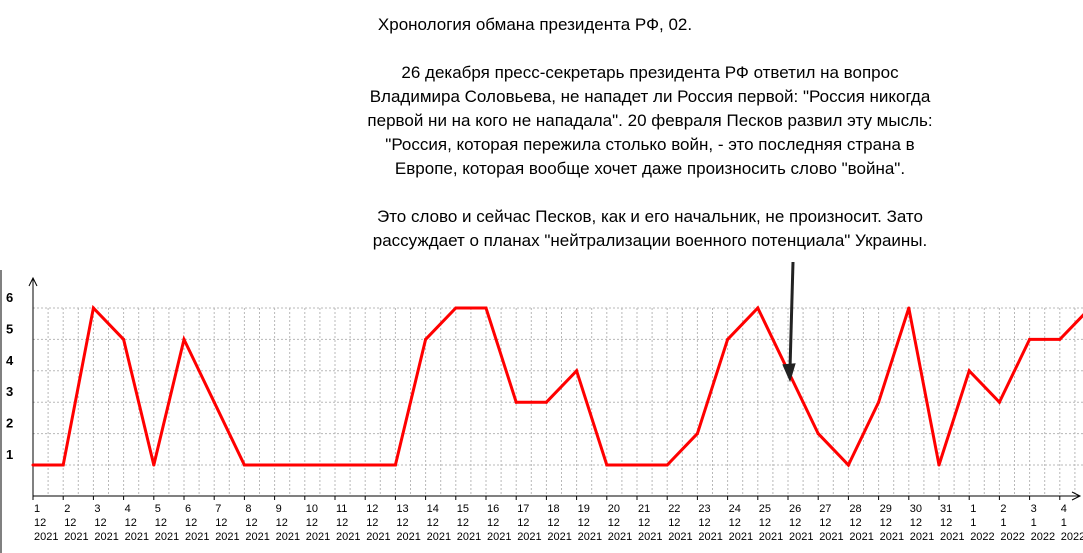 This screenshot has width=1083, height=553. I want to click on chart-title: Хронология обмана президента РФ, 02., so click(535, 24).